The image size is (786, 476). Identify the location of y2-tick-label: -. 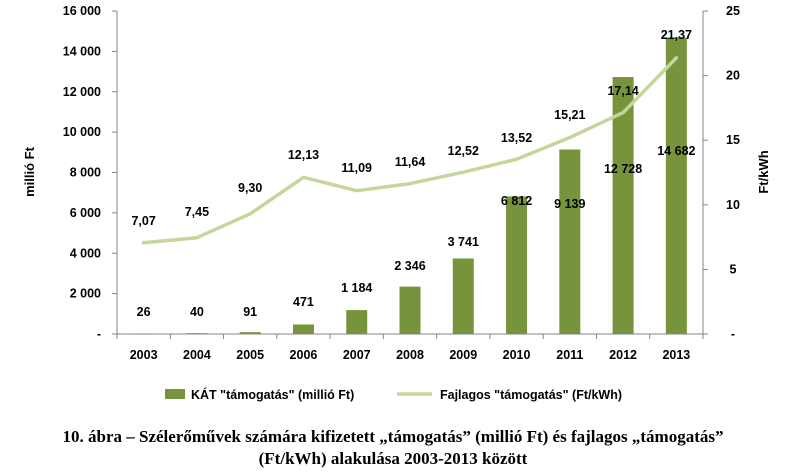
(733, 334).